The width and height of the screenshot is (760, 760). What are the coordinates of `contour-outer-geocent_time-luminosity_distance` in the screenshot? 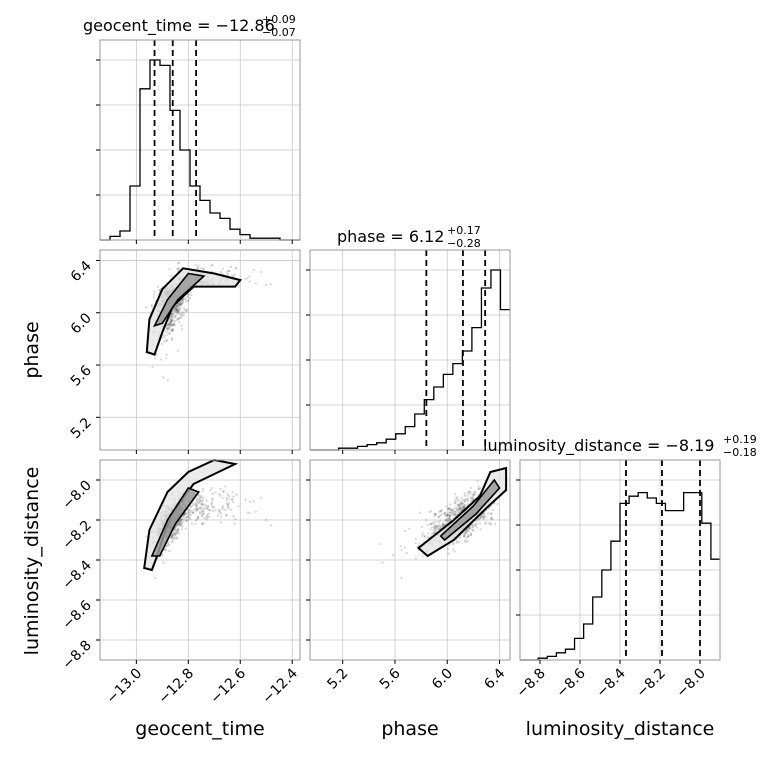 It's located at (191, 515).